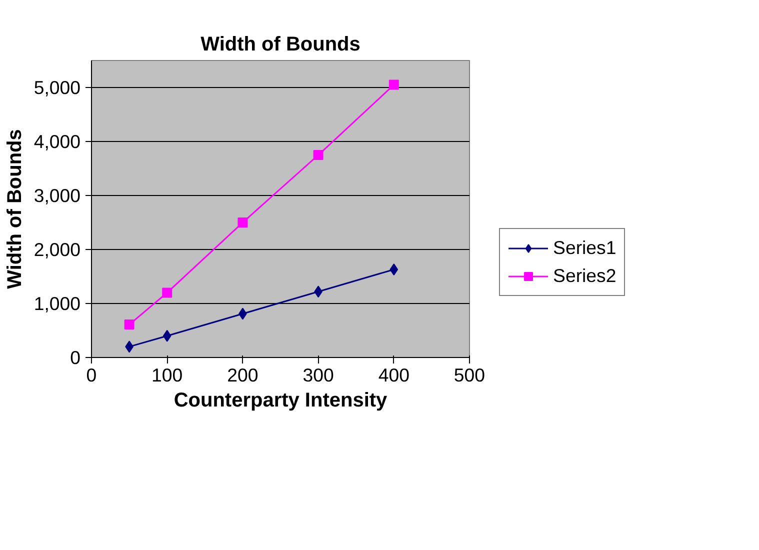  Describe the element at coordinates (584, 247) in the screenshot. I see `legend-label: Series1` at that location.